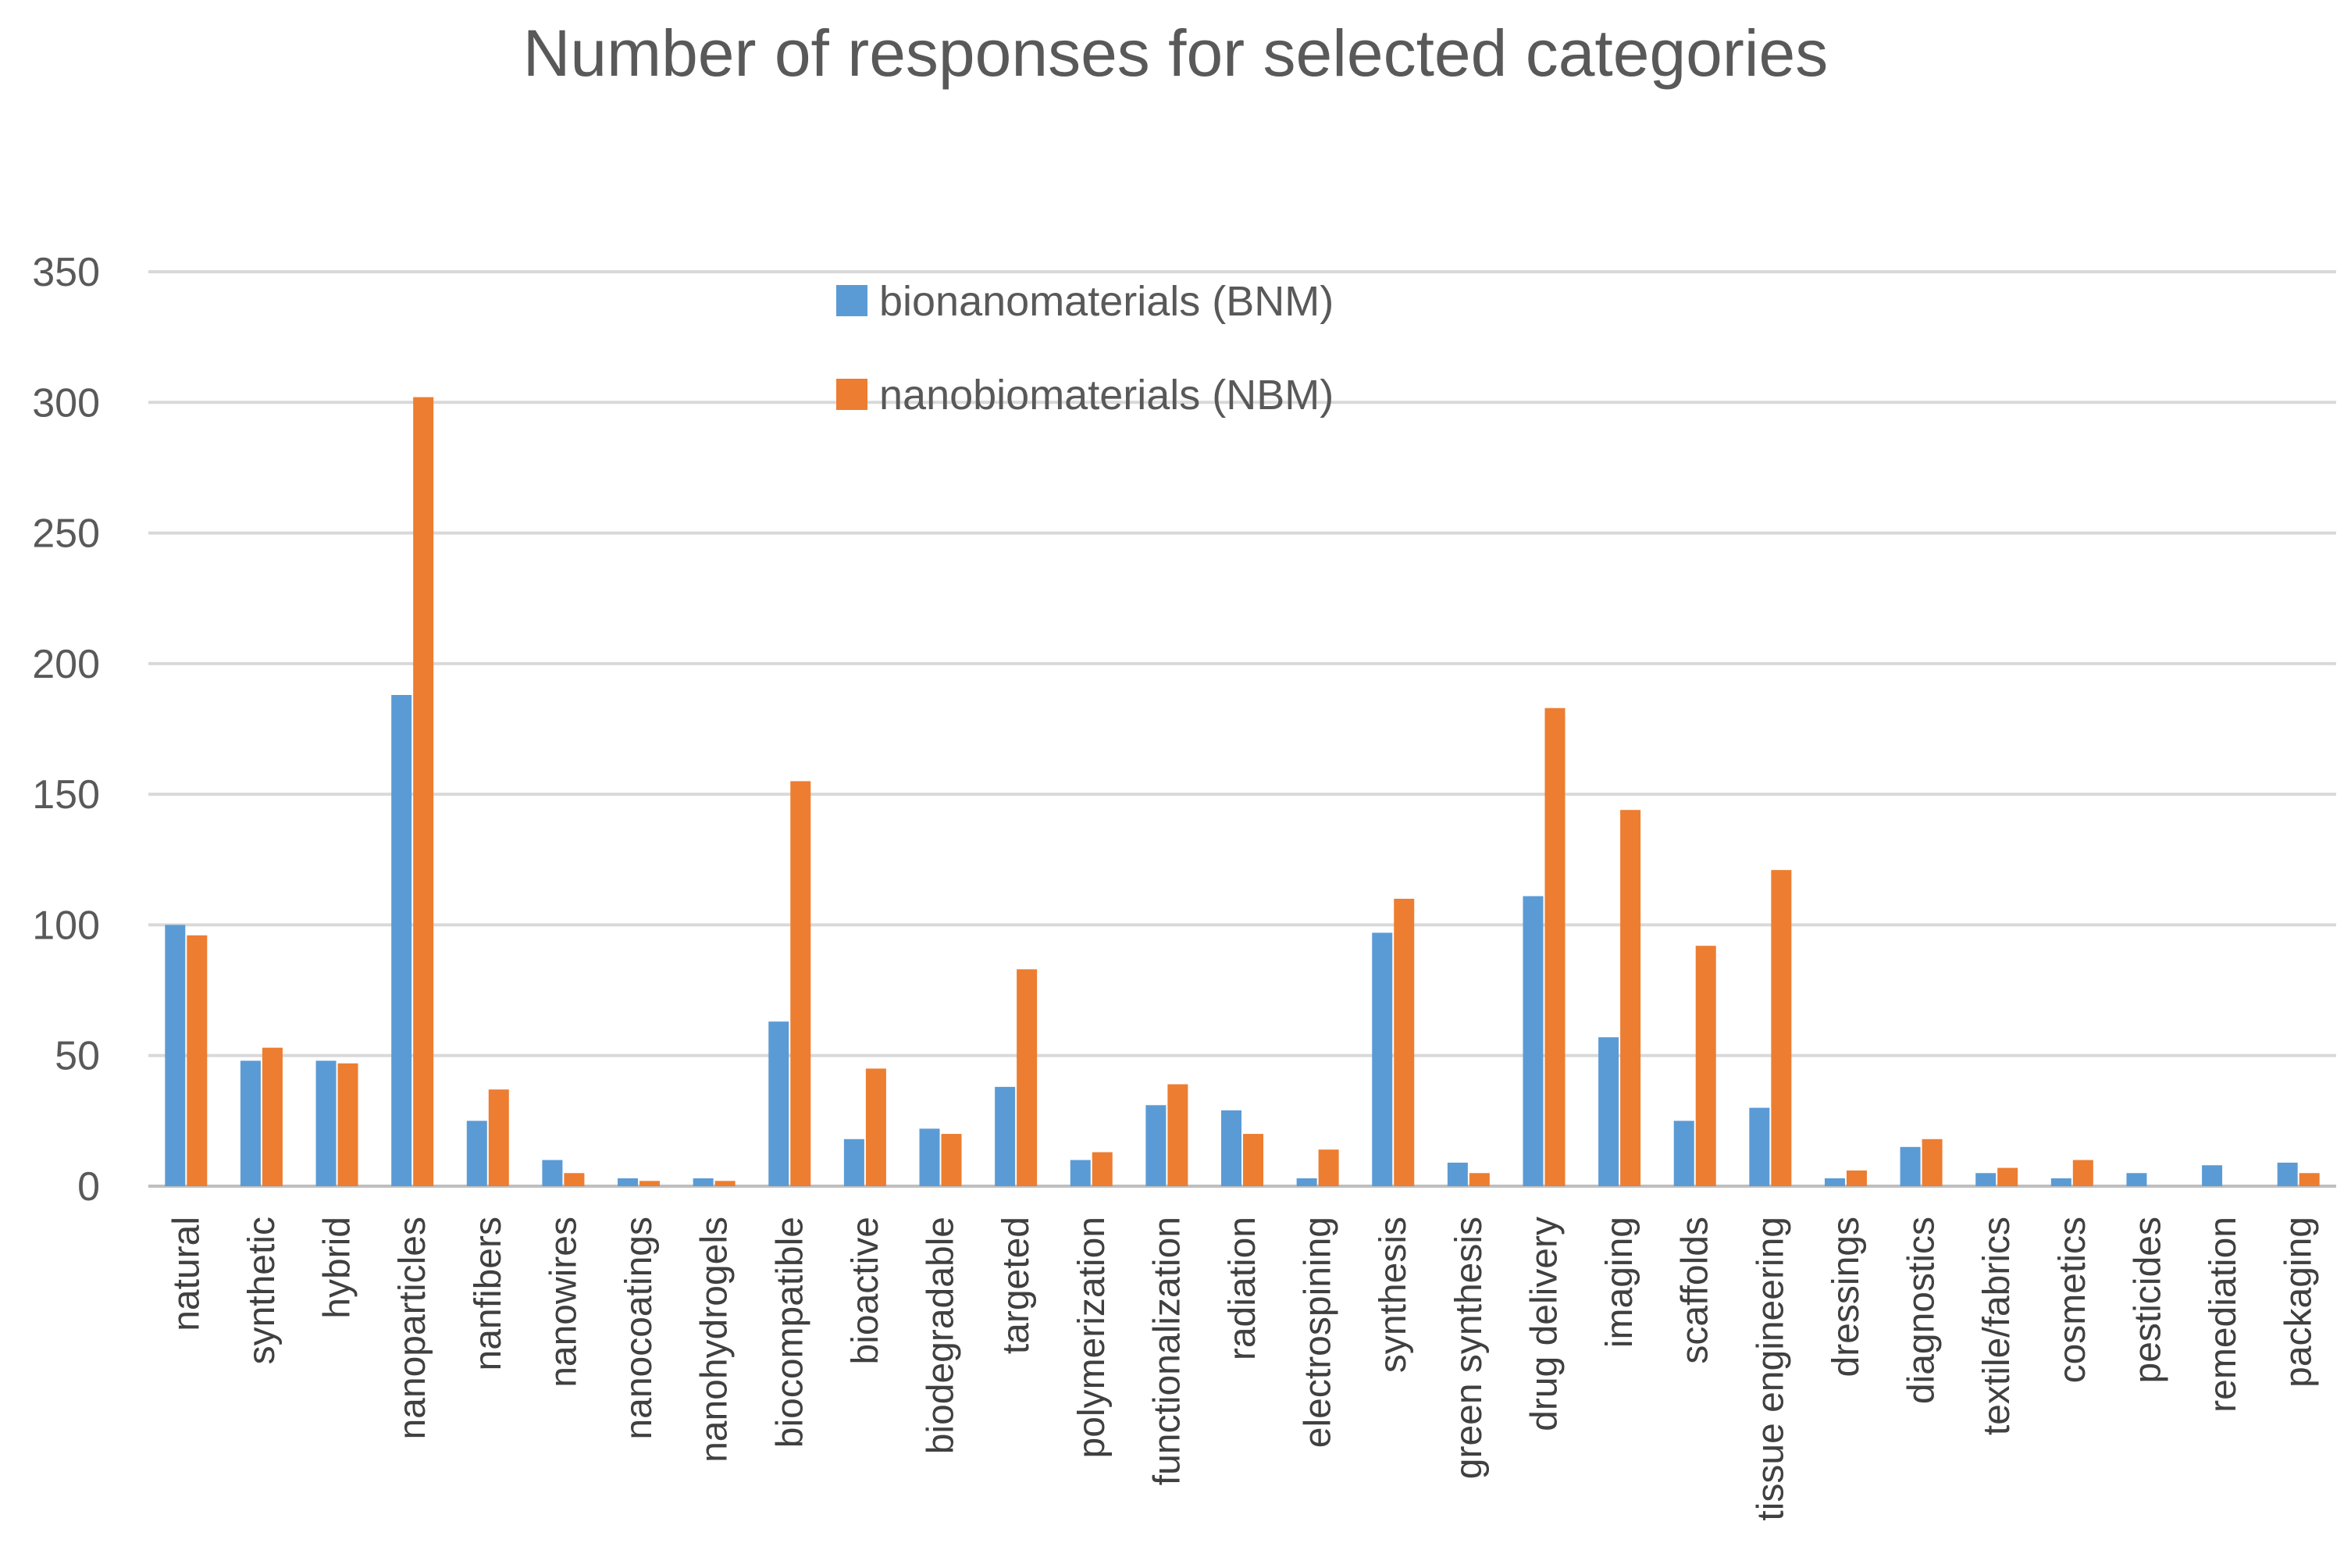  Describe the element at coordinates (262, 1290) in the screenshot. I see `x-tick-label: synthetic` at that location.